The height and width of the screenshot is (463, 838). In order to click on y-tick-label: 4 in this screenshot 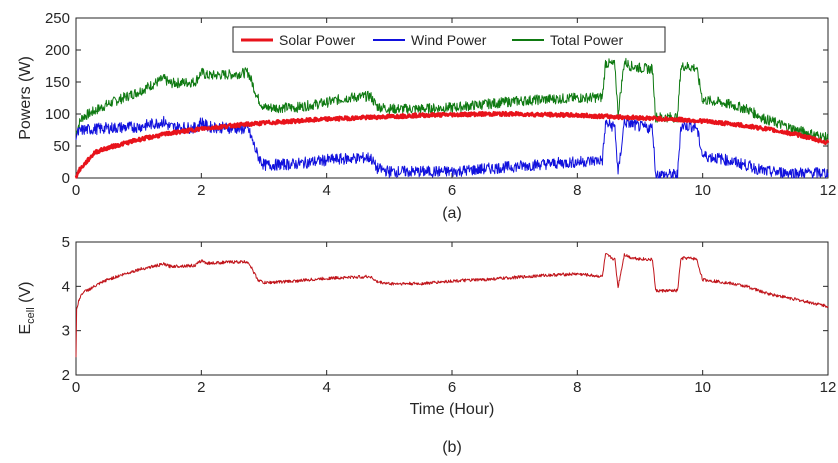, I will do `click(66, 286)`.